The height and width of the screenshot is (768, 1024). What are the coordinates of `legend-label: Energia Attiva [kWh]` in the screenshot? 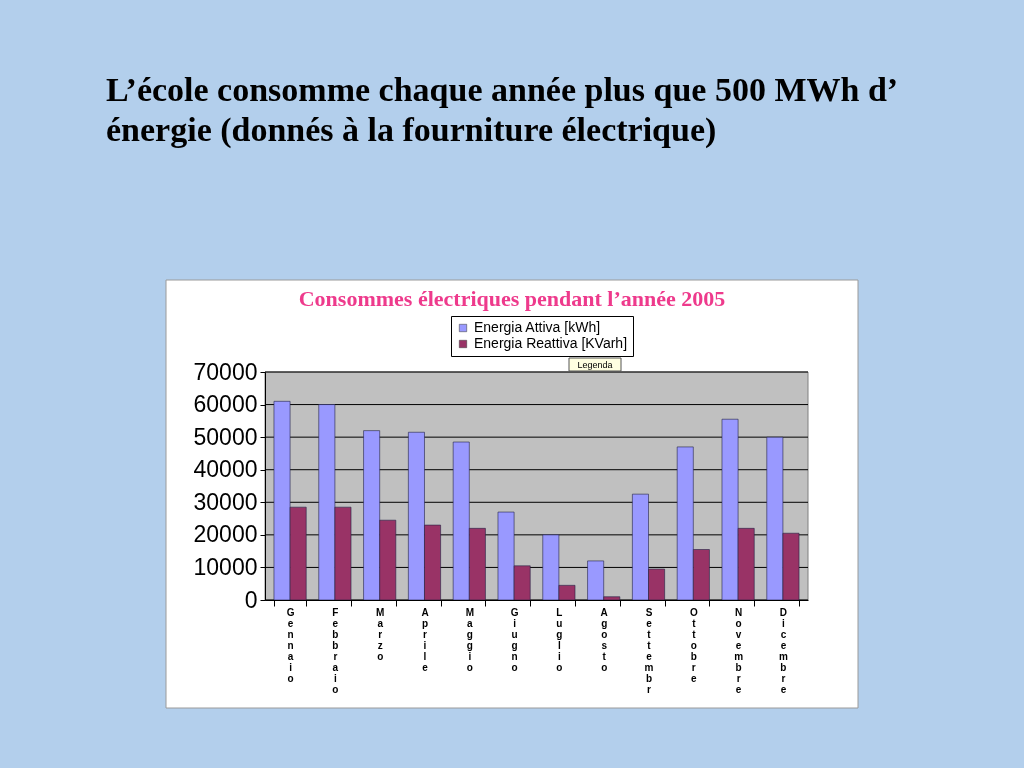 It's located at (537, 327).